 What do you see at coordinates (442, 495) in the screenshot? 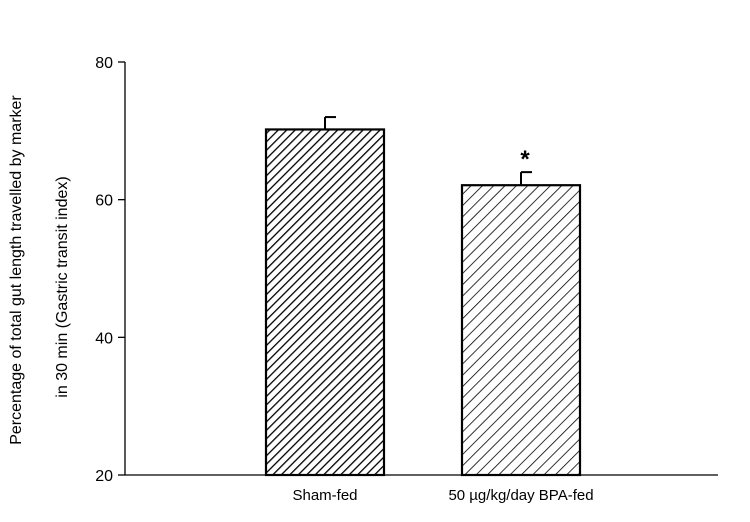
I see `category-labels: Sham-fed 50 µg/kg/day BPA-fed` at bounding box center [442, 495].